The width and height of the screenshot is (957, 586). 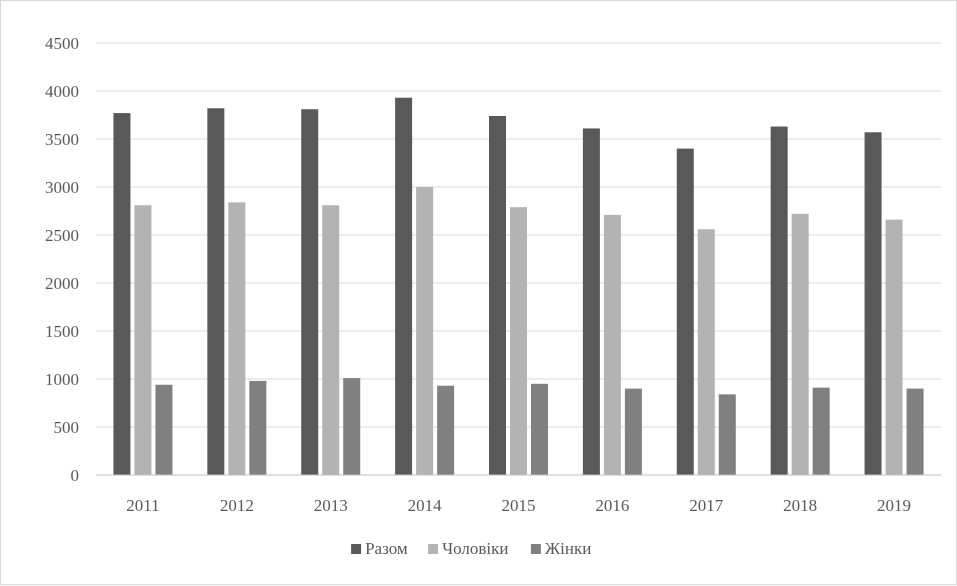 What do you see at coordinates (779, 301) in the screenshot?
I see `bar-Разом-2018` at bounding box center [779, 301].